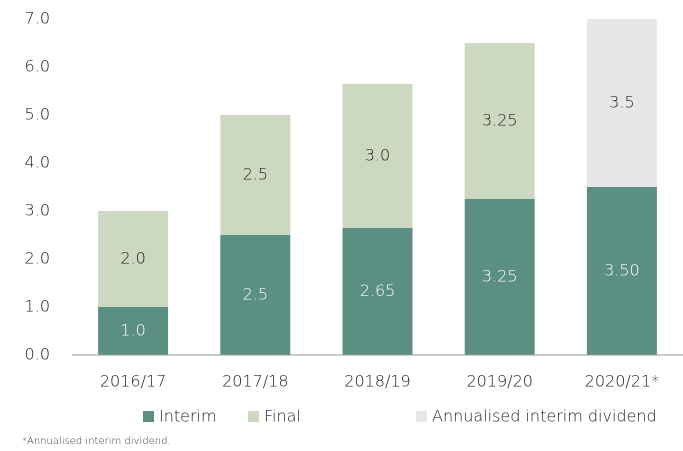 This screenshot has width=683, height=451. I want to click on value-label: 3.5, so click(621, 102).